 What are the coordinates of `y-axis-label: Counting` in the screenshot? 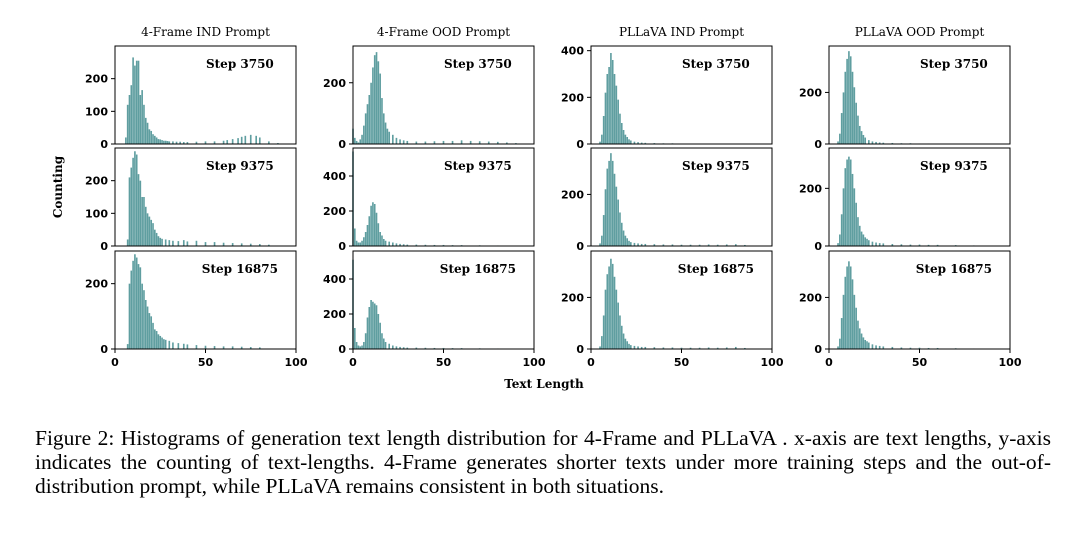 It's located at (58, 186).